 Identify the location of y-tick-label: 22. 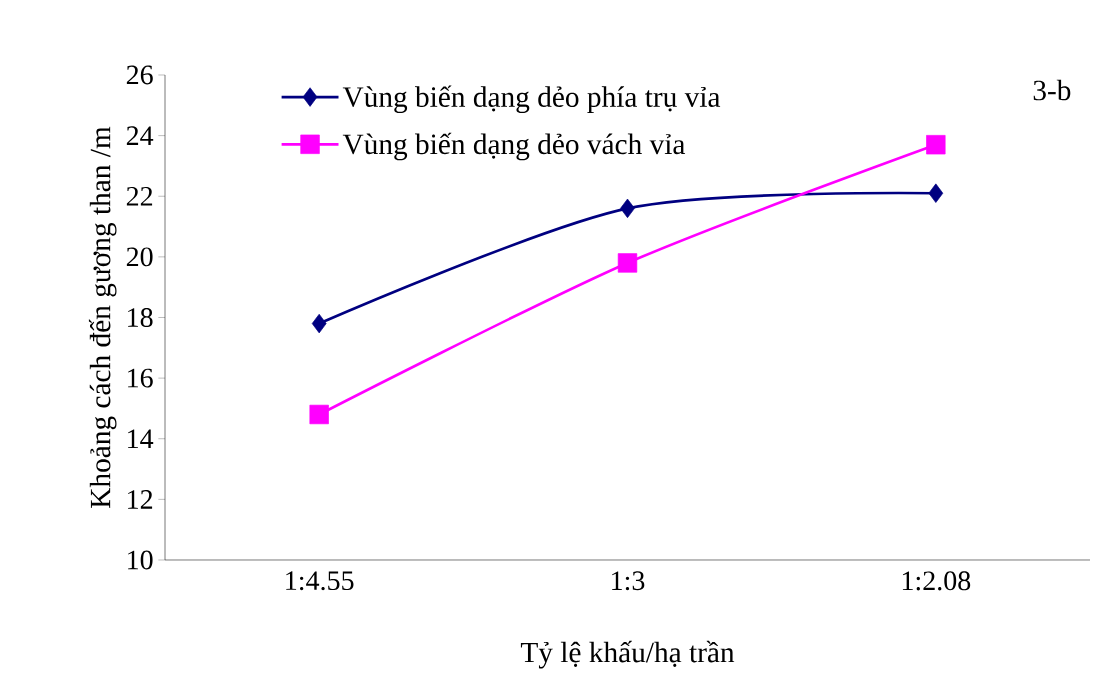
(139, 196).